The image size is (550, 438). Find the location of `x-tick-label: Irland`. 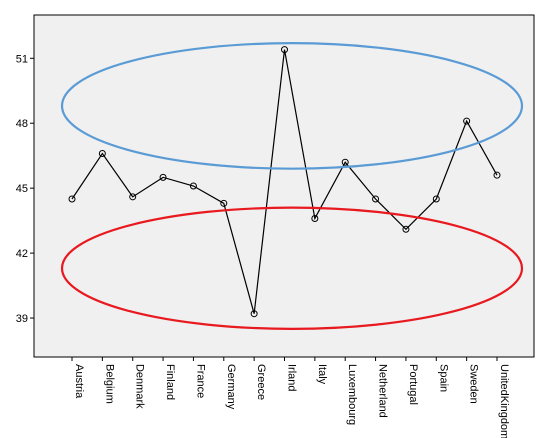

x-tick-label: Irland is located at coordinates (292, 378).